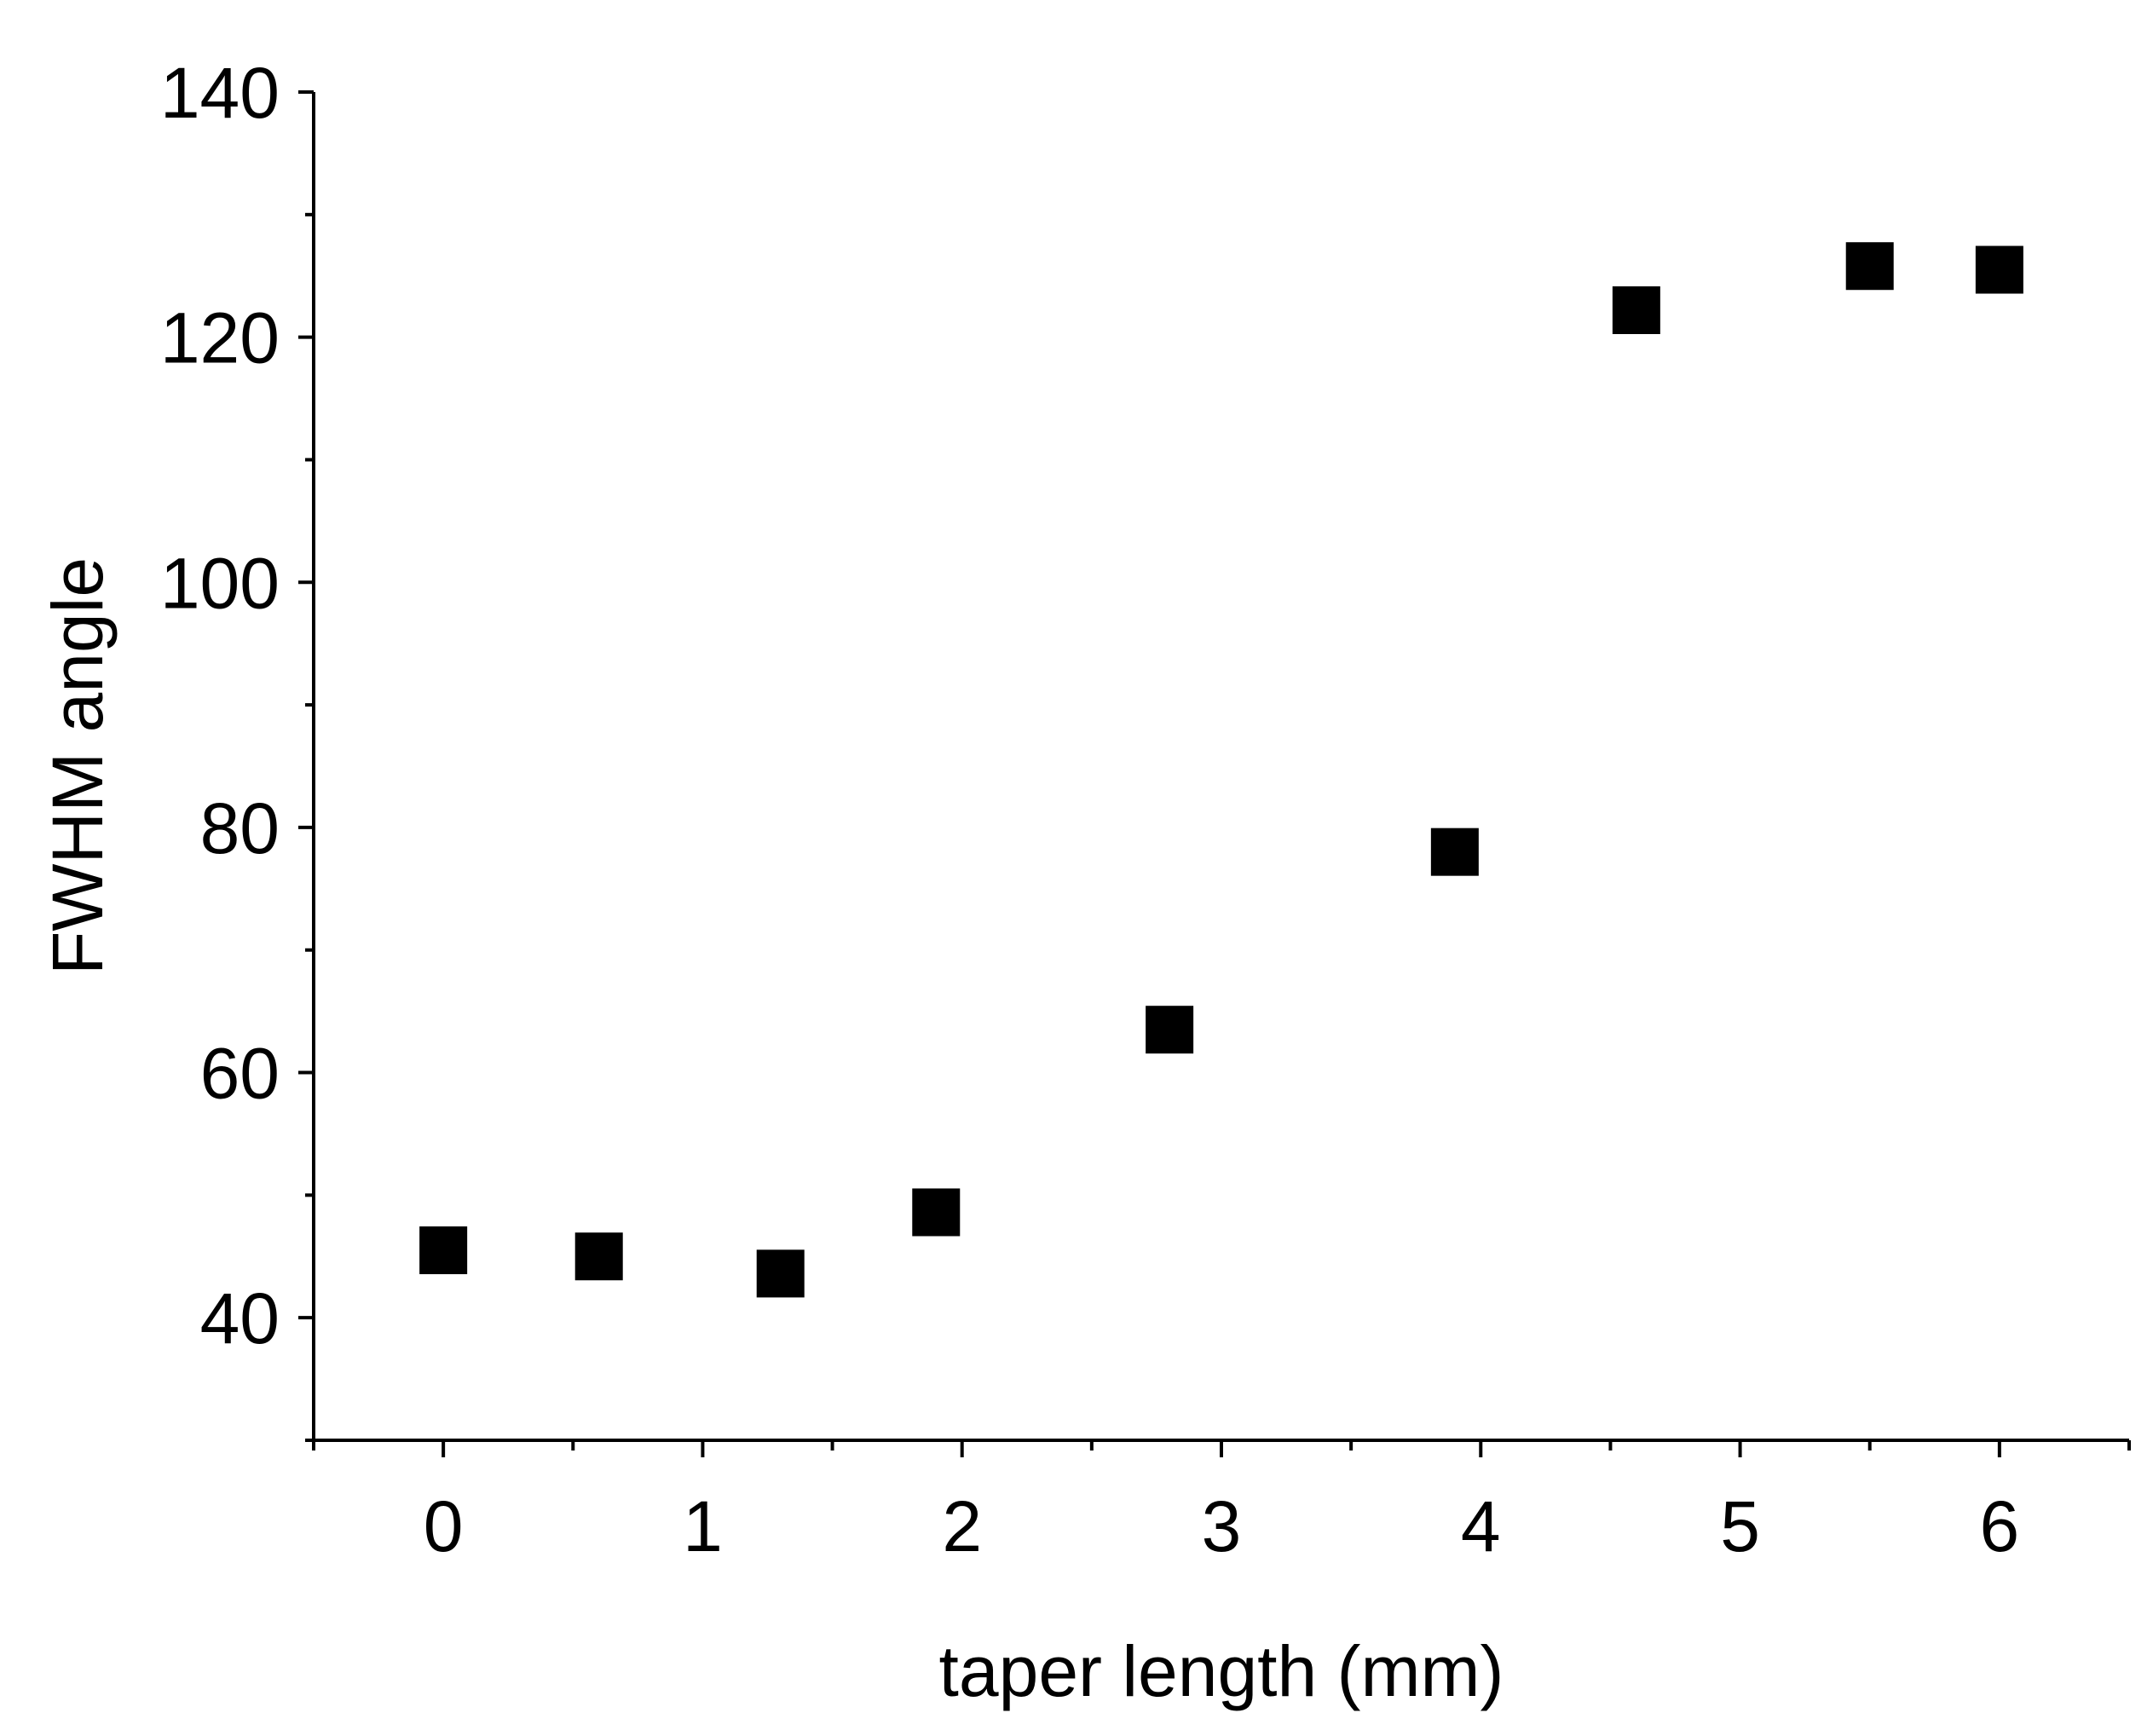  What do you see at coordinates (1481, 1526) in the screenshot?
I see `x-tick-label: 4` at bounding box center [1481, 1526].